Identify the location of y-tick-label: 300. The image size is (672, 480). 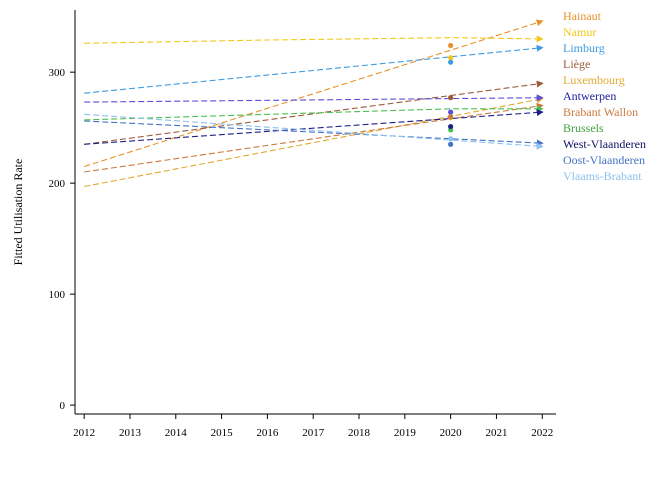
(57, 73).